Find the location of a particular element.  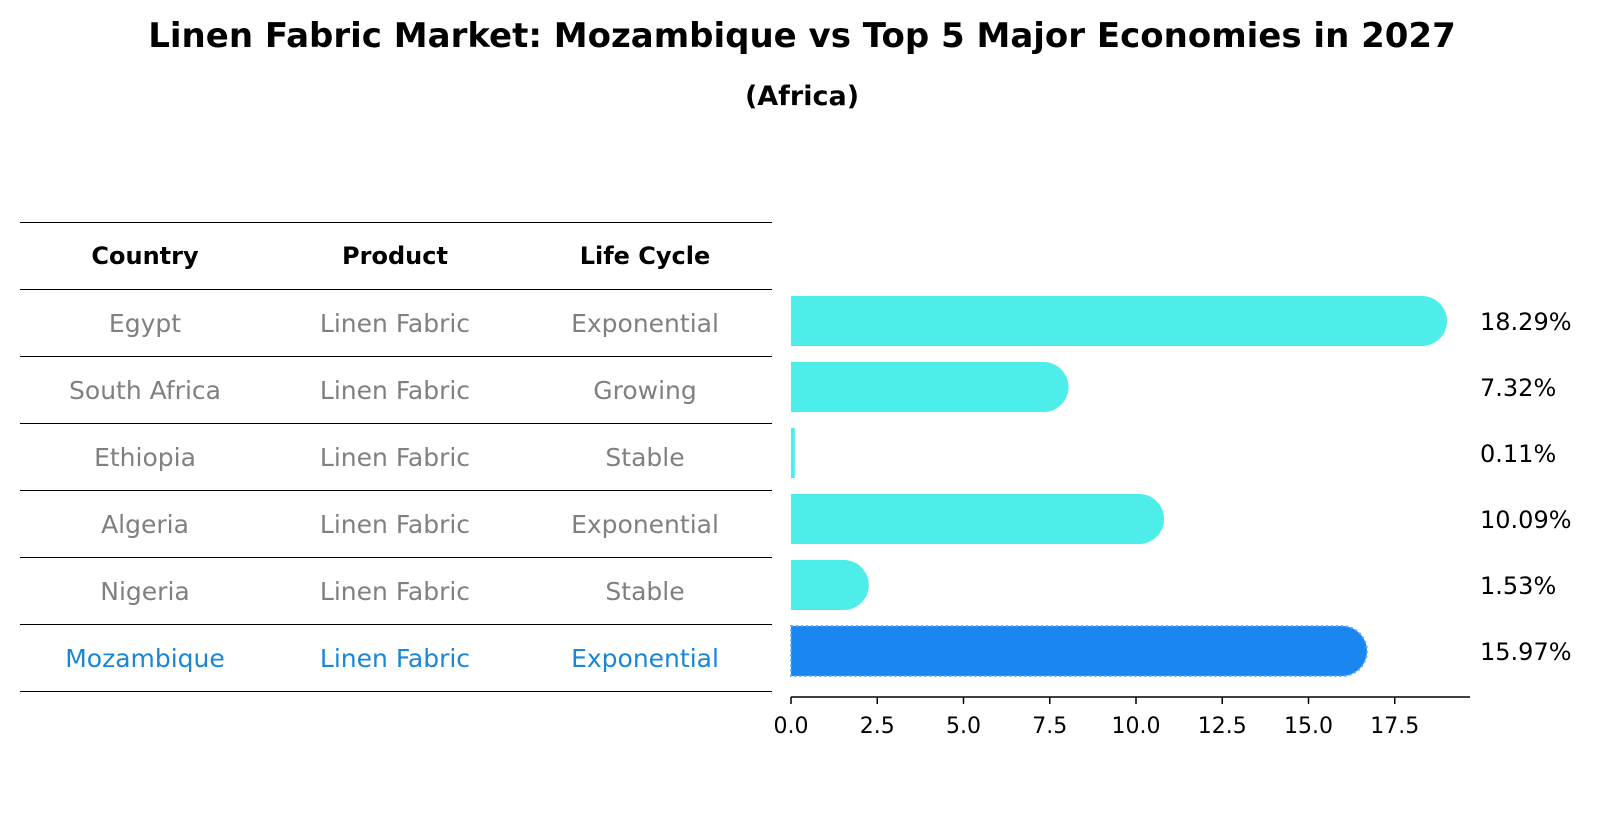

table-row: Nigeria Linen Fabric Stable is located at coordinates (396, 590).